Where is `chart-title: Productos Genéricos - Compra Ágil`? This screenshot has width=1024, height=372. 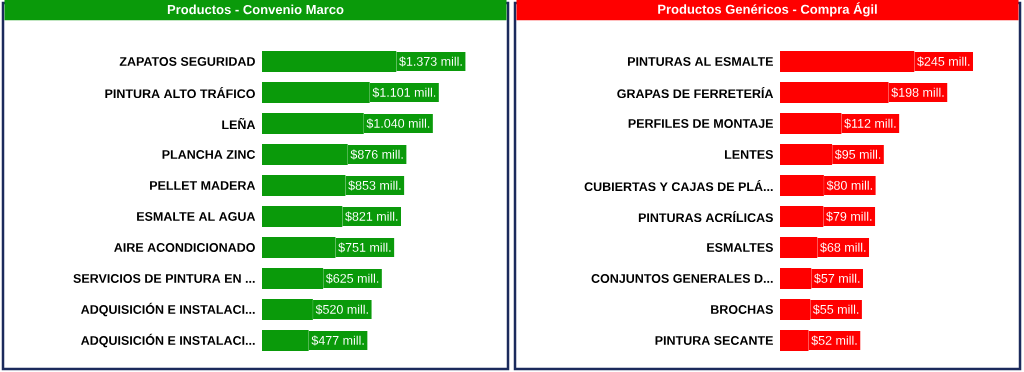
chart-title: Productos Genéricos - Compra Ágil is located at coordinates (767, 9).